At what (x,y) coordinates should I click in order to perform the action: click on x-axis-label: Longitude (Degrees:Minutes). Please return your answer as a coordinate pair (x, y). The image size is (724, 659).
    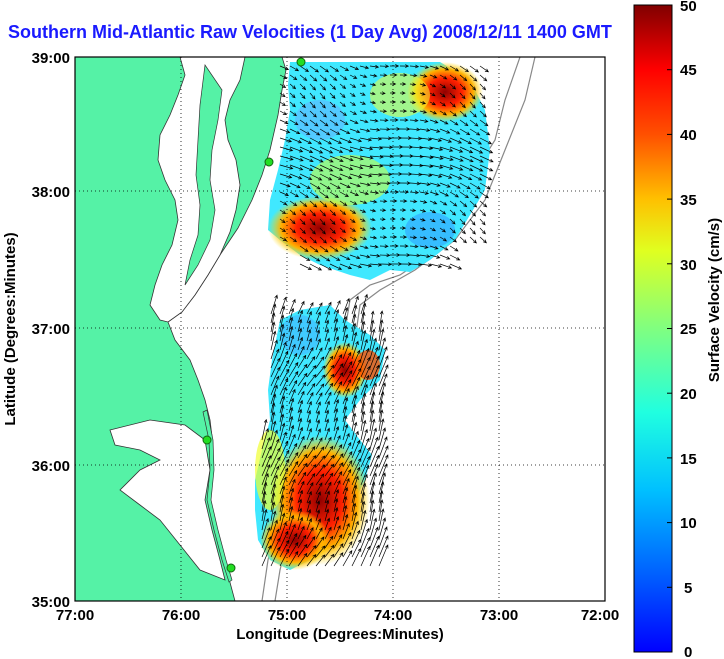
    Looking at the image, I should click on (340, 634).